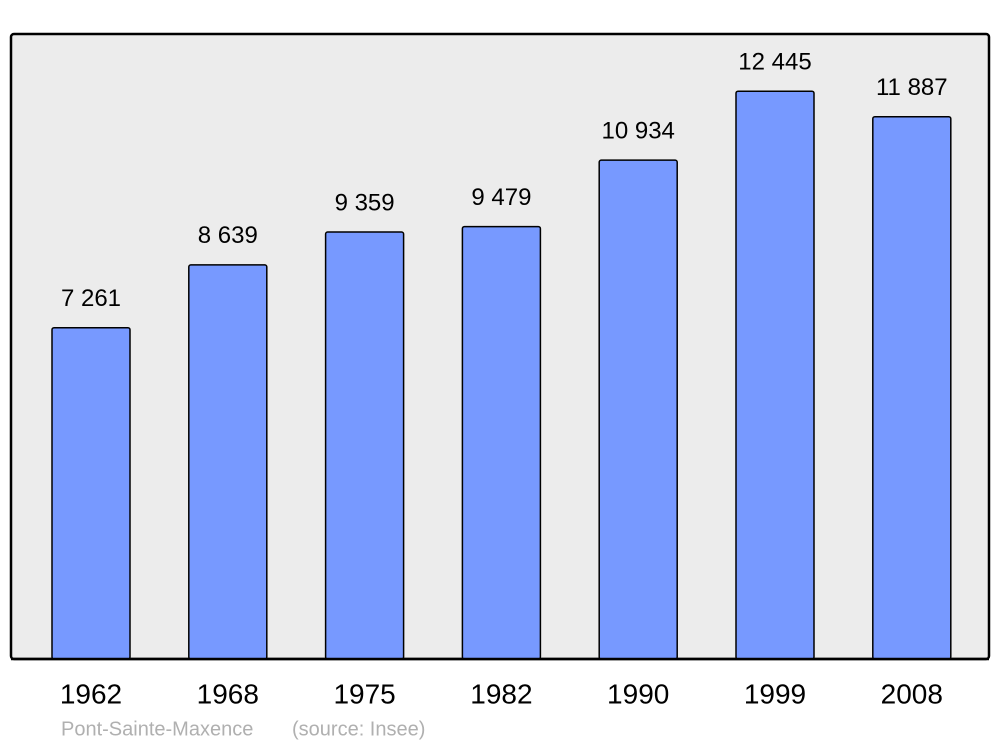 This screenshot has height=747, width=1000. What do you see at coordinates (775, 693) in the screenshot?
I see `x-tick-label: 1999` at bounding box center [775, 693].